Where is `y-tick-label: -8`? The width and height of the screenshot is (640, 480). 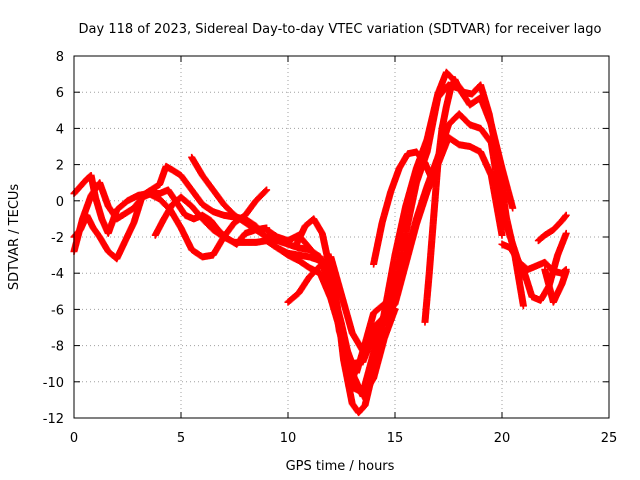 y-tick-label: -8 is located at coordinates (57, 347).